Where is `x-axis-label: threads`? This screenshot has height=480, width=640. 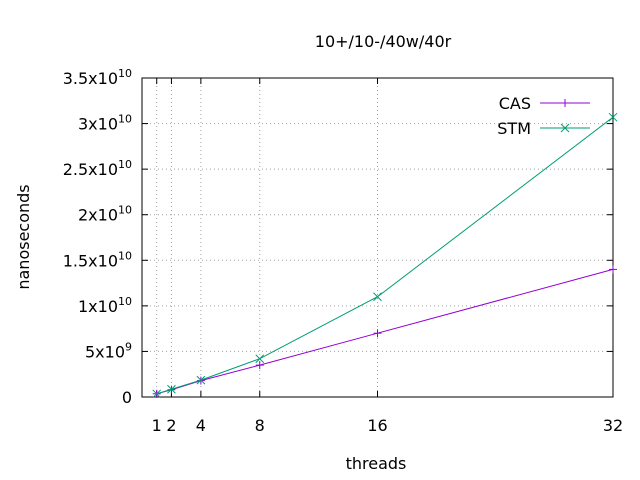 x-axis-label: threads is located at coordinates (376, 463).